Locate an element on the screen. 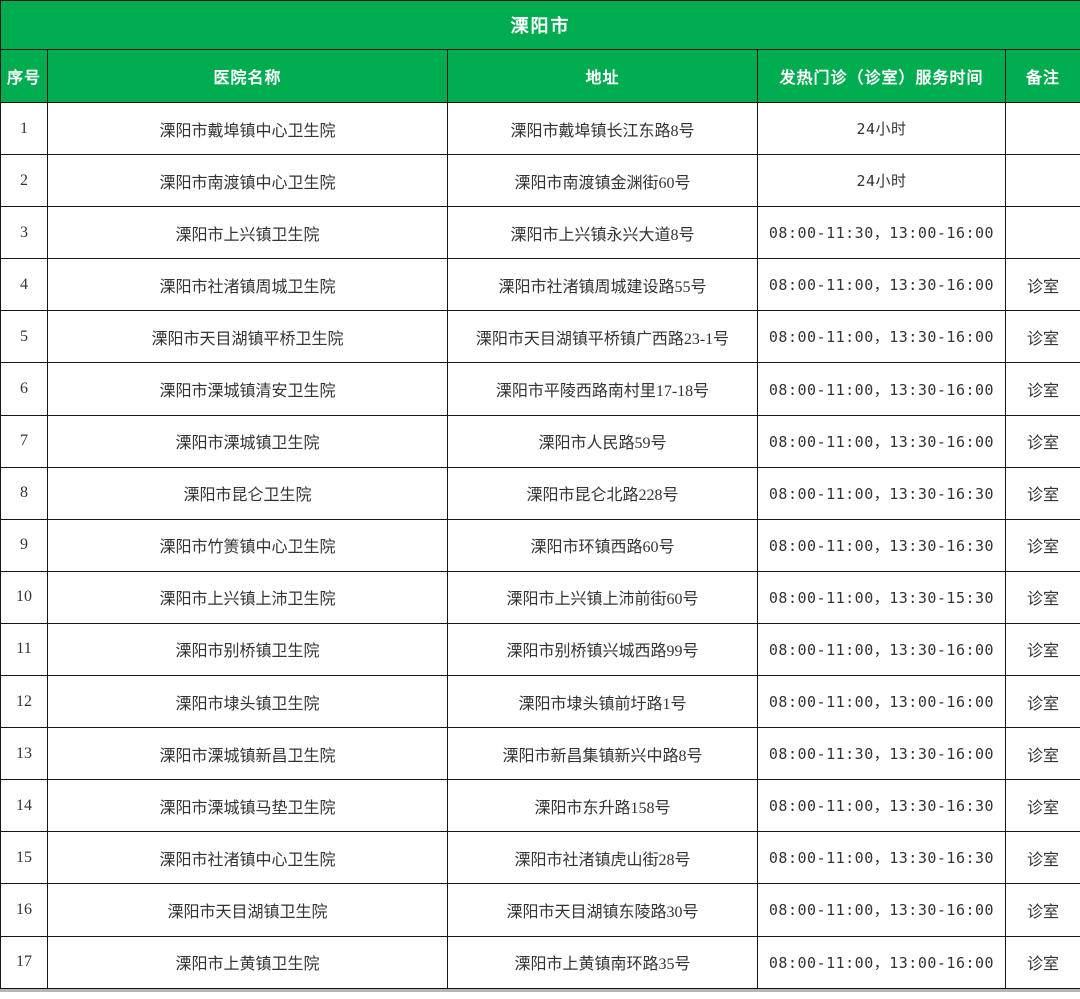  cell-service-time: 08:00-11:00，13:30-15:30 is located at coordinates (881, 597).